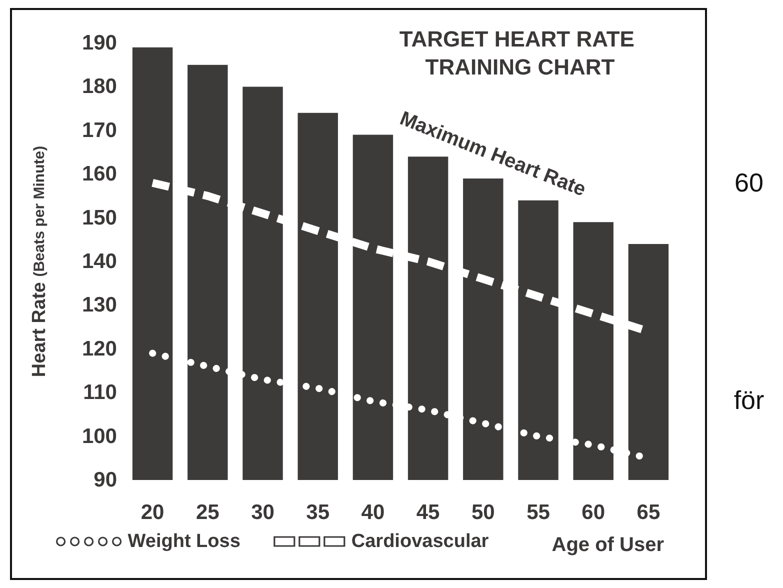  Describe the element at coordinates (105, 480) in the screenshot. I see `y-tick-label: 90` at that location.